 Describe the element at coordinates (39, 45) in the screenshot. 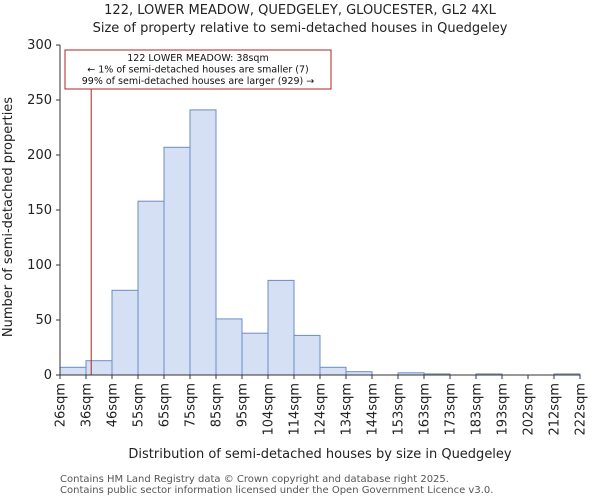

I see `y-tick-label: 300` at that location.